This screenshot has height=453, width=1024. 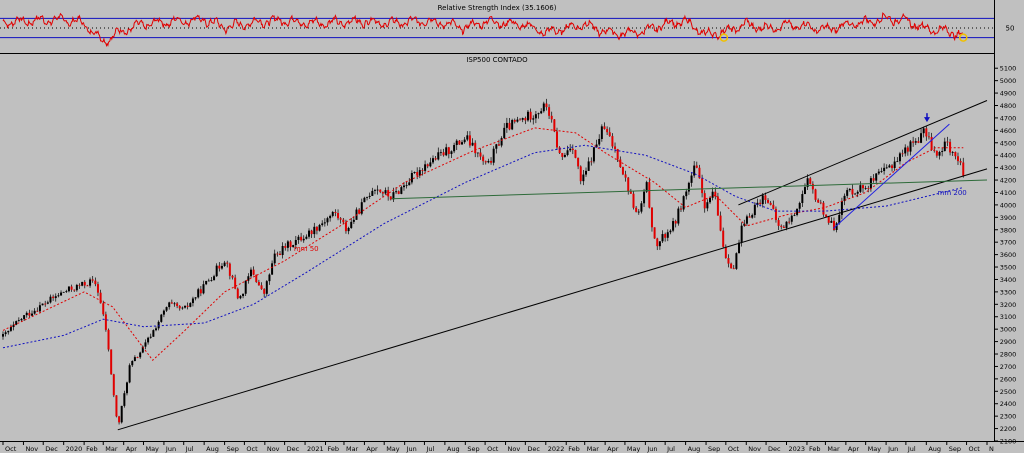 What do you see at coordinates (1008, 305) in the screenshot?
I see `price-y-tick-label: 3200` at bounding box center [1008, 305].